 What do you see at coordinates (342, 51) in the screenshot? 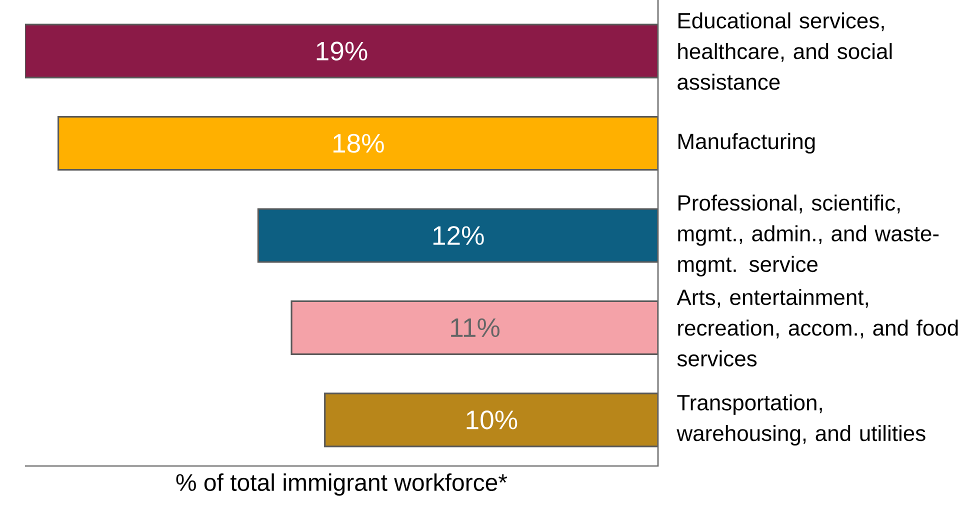
I see `data-label: 19%` at bounding box center [342, 51].